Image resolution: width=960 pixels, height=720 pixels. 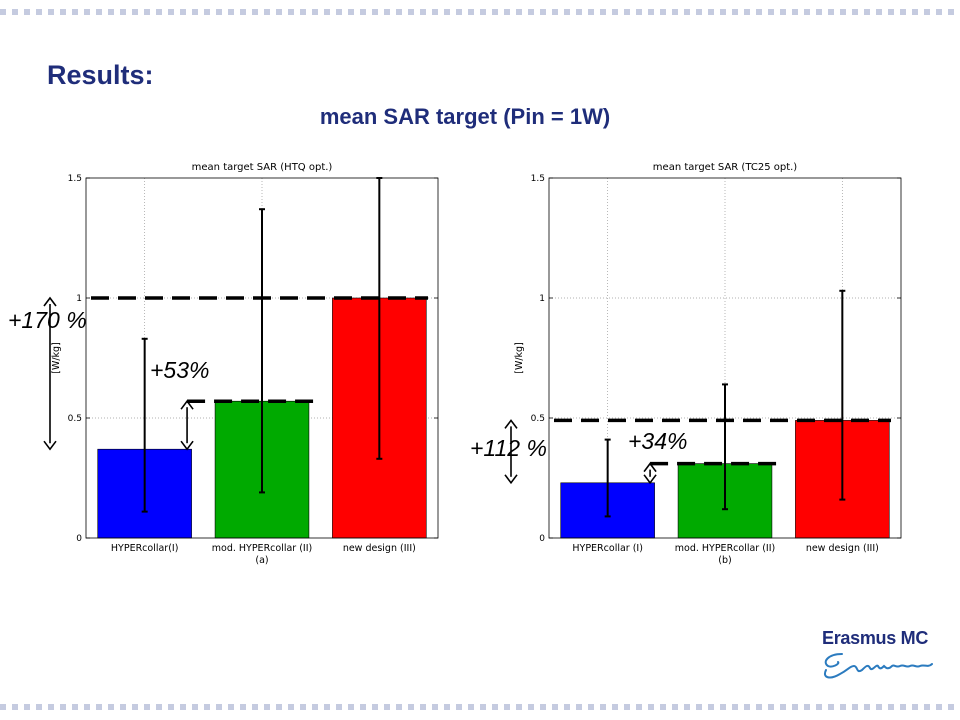 I want to click on x-category-label: HYPERcollar (I), so click(x=607, y=548).